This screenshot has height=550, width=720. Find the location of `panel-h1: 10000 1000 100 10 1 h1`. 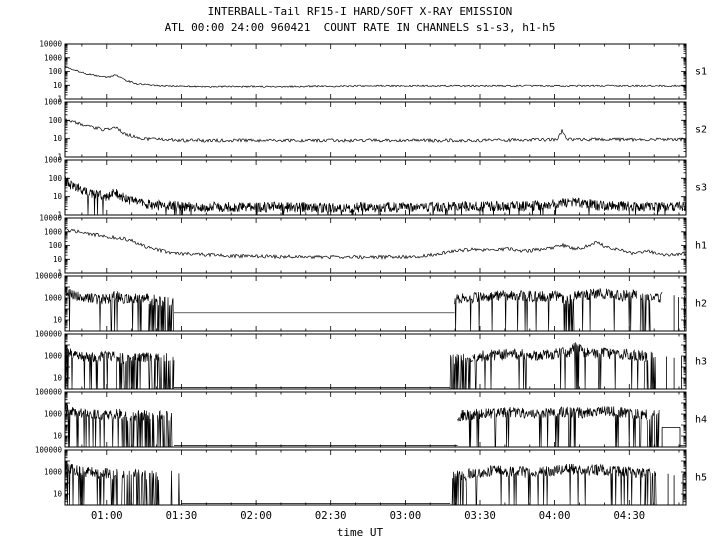

panel-h1: 10000 1000 100 10 1 h1 is located at coordinates (373, 246).